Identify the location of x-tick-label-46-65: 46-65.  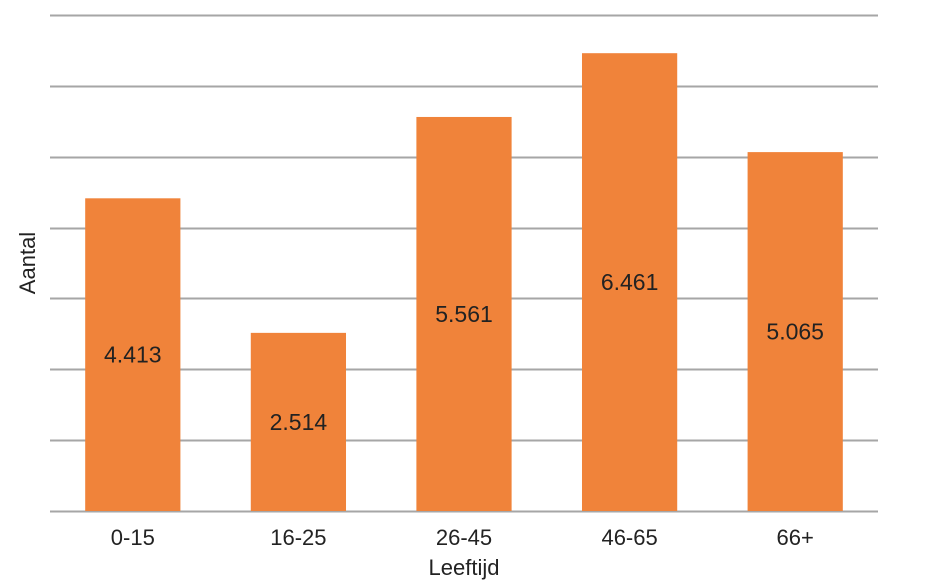
(629, 537).